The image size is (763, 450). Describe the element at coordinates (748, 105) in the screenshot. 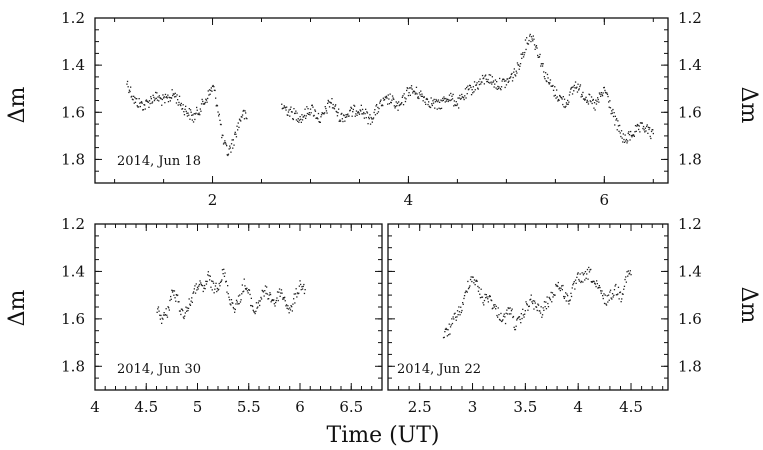

I see `panel-top-ylabel-right: Δm` at that location.